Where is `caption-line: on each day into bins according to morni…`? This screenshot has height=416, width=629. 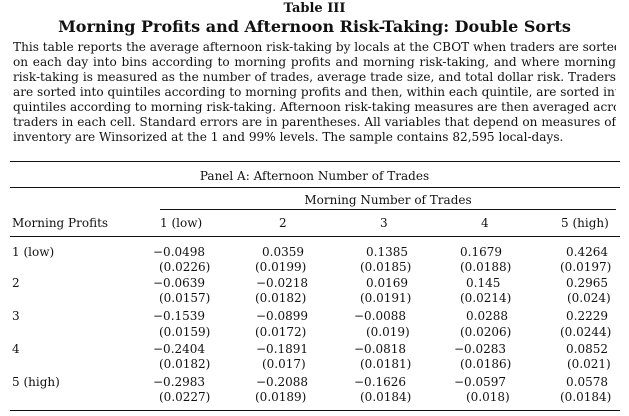
caption-line: on each day into bins according to morni… is located at coordinates (314, 62).